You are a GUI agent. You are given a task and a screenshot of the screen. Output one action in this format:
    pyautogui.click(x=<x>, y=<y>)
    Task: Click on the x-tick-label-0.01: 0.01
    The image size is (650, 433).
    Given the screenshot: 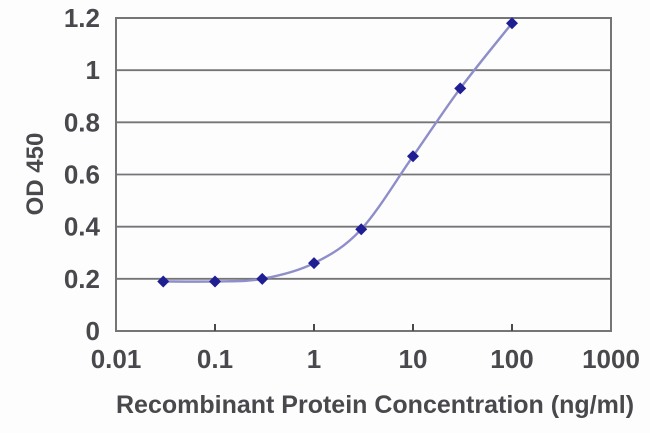 What is the action you would take?
    pyautogui.click(x=116, y=359)
    